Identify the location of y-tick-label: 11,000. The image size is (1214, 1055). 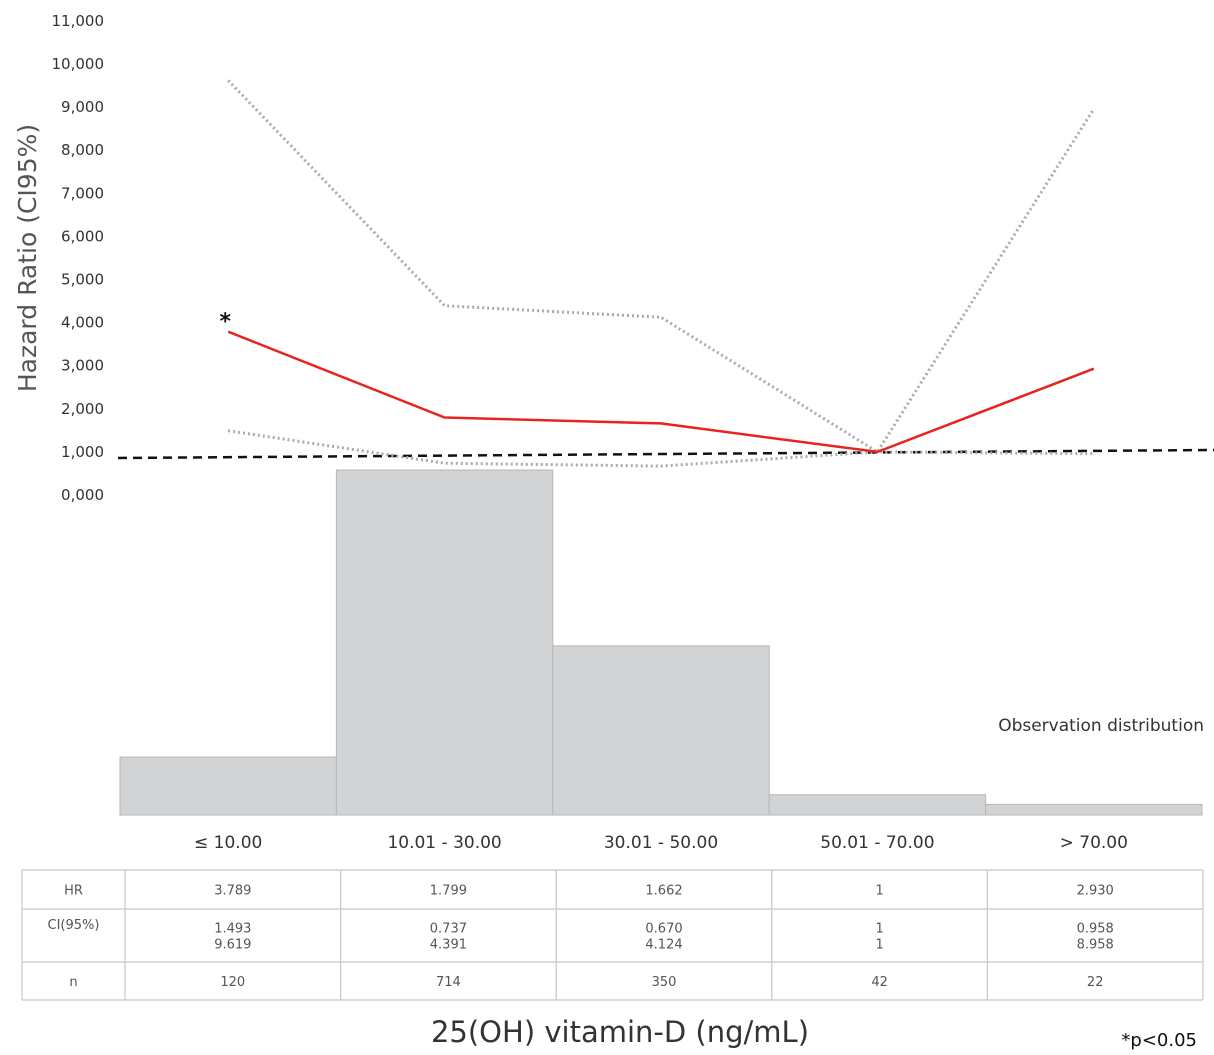
(78, 21).